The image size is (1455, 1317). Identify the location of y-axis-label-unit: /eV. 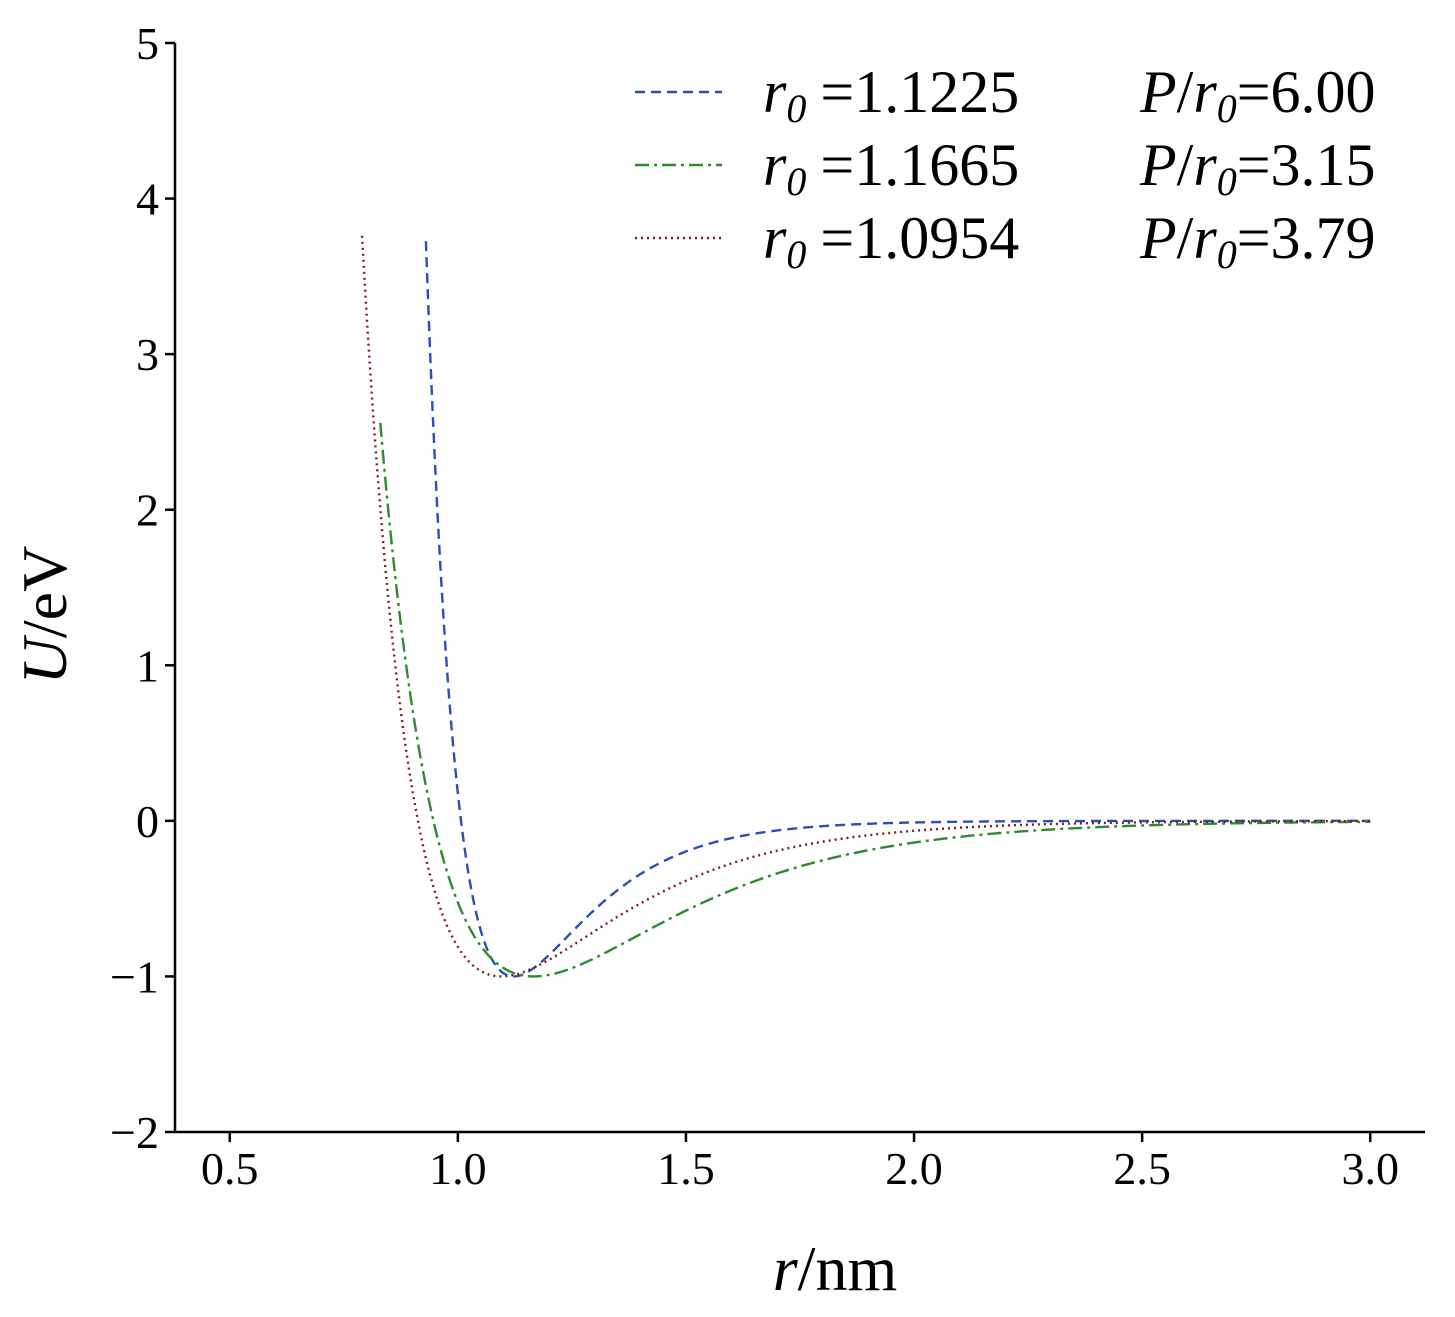
(44, 592).